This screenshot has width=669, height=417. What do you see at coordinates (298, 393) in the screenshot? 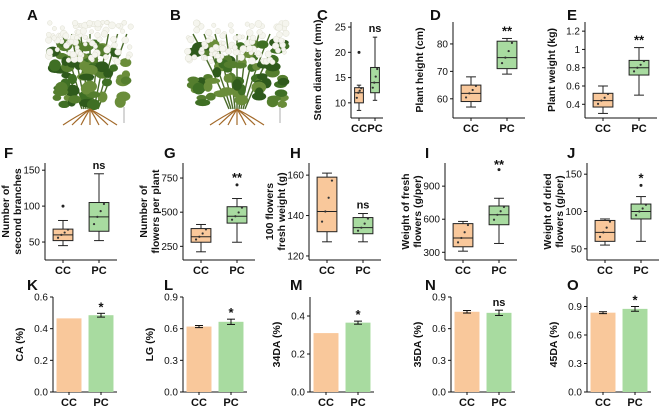
I see `y-tick-label: 0.0` at bounding box center [298, 393].